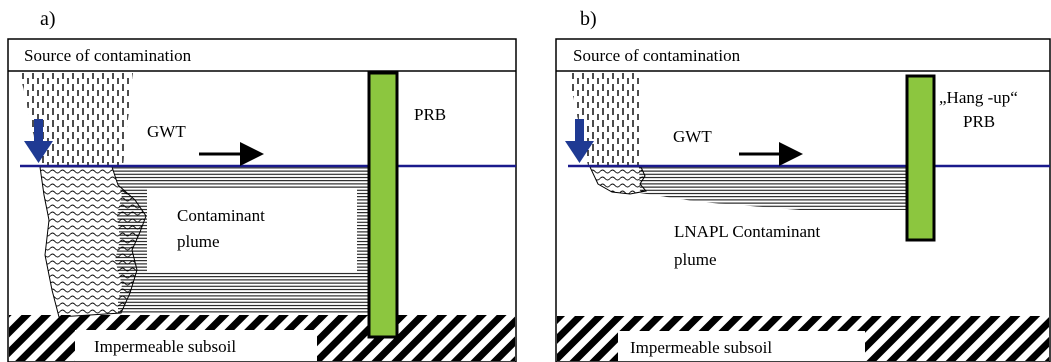 This screenshot has height=362, width=1051. What do you see at coordinates (48, 19) in the screenshot?
I see `panel-a-label: a)` at bounding box center [48, 19].